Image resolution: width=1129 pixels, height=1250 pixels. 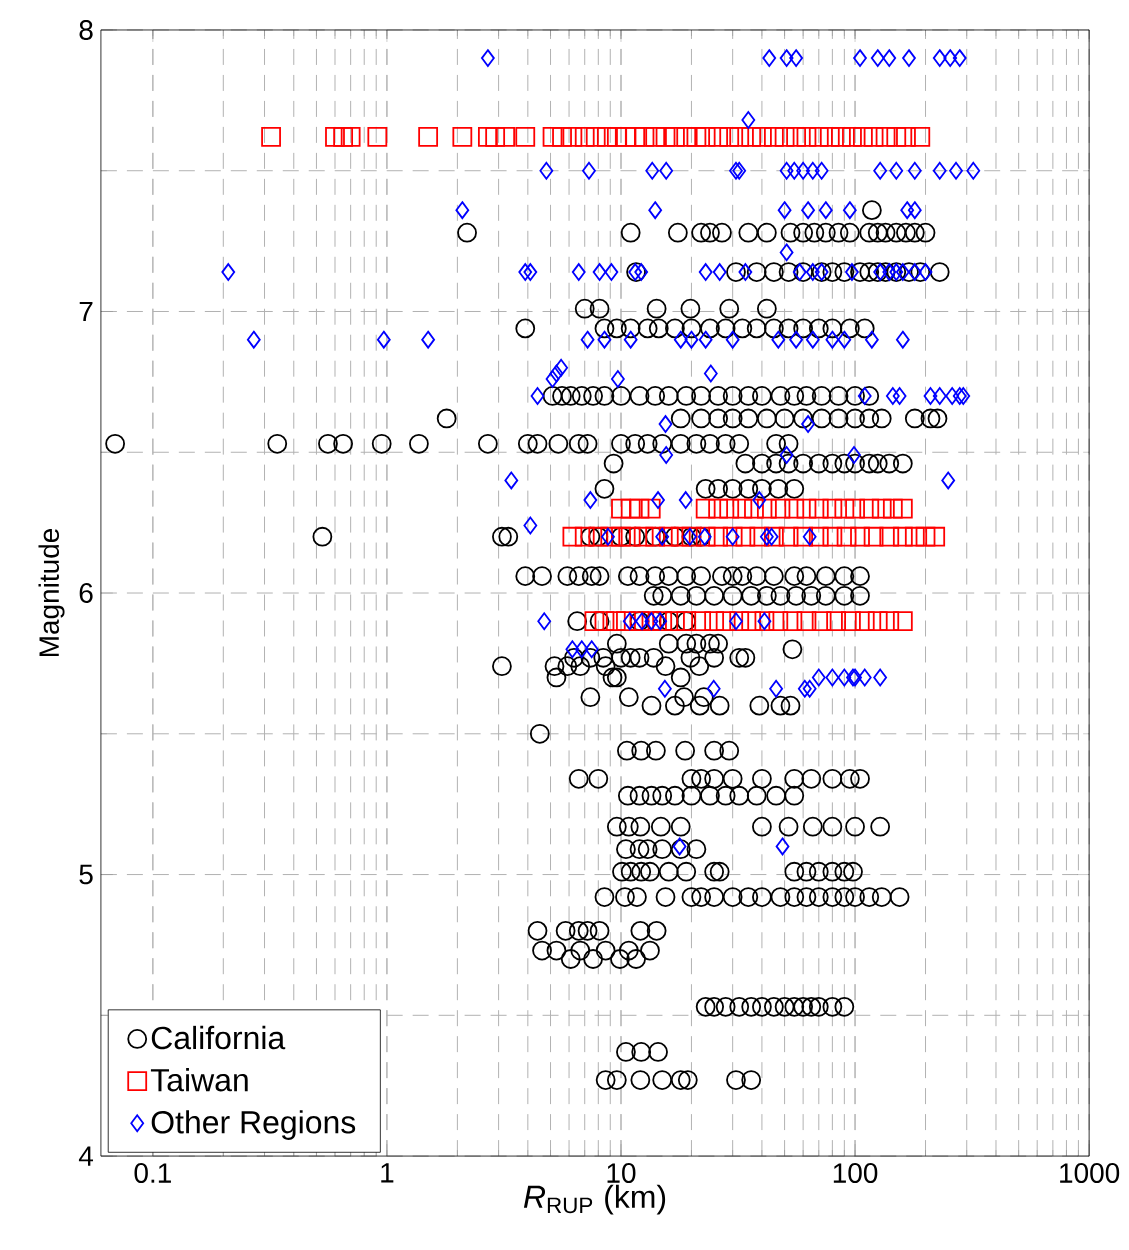 What do you see at coordinates (51, 592) in the screenshot?
I see `y-axis-title: Magnitude` at bounding box center [51, 592].